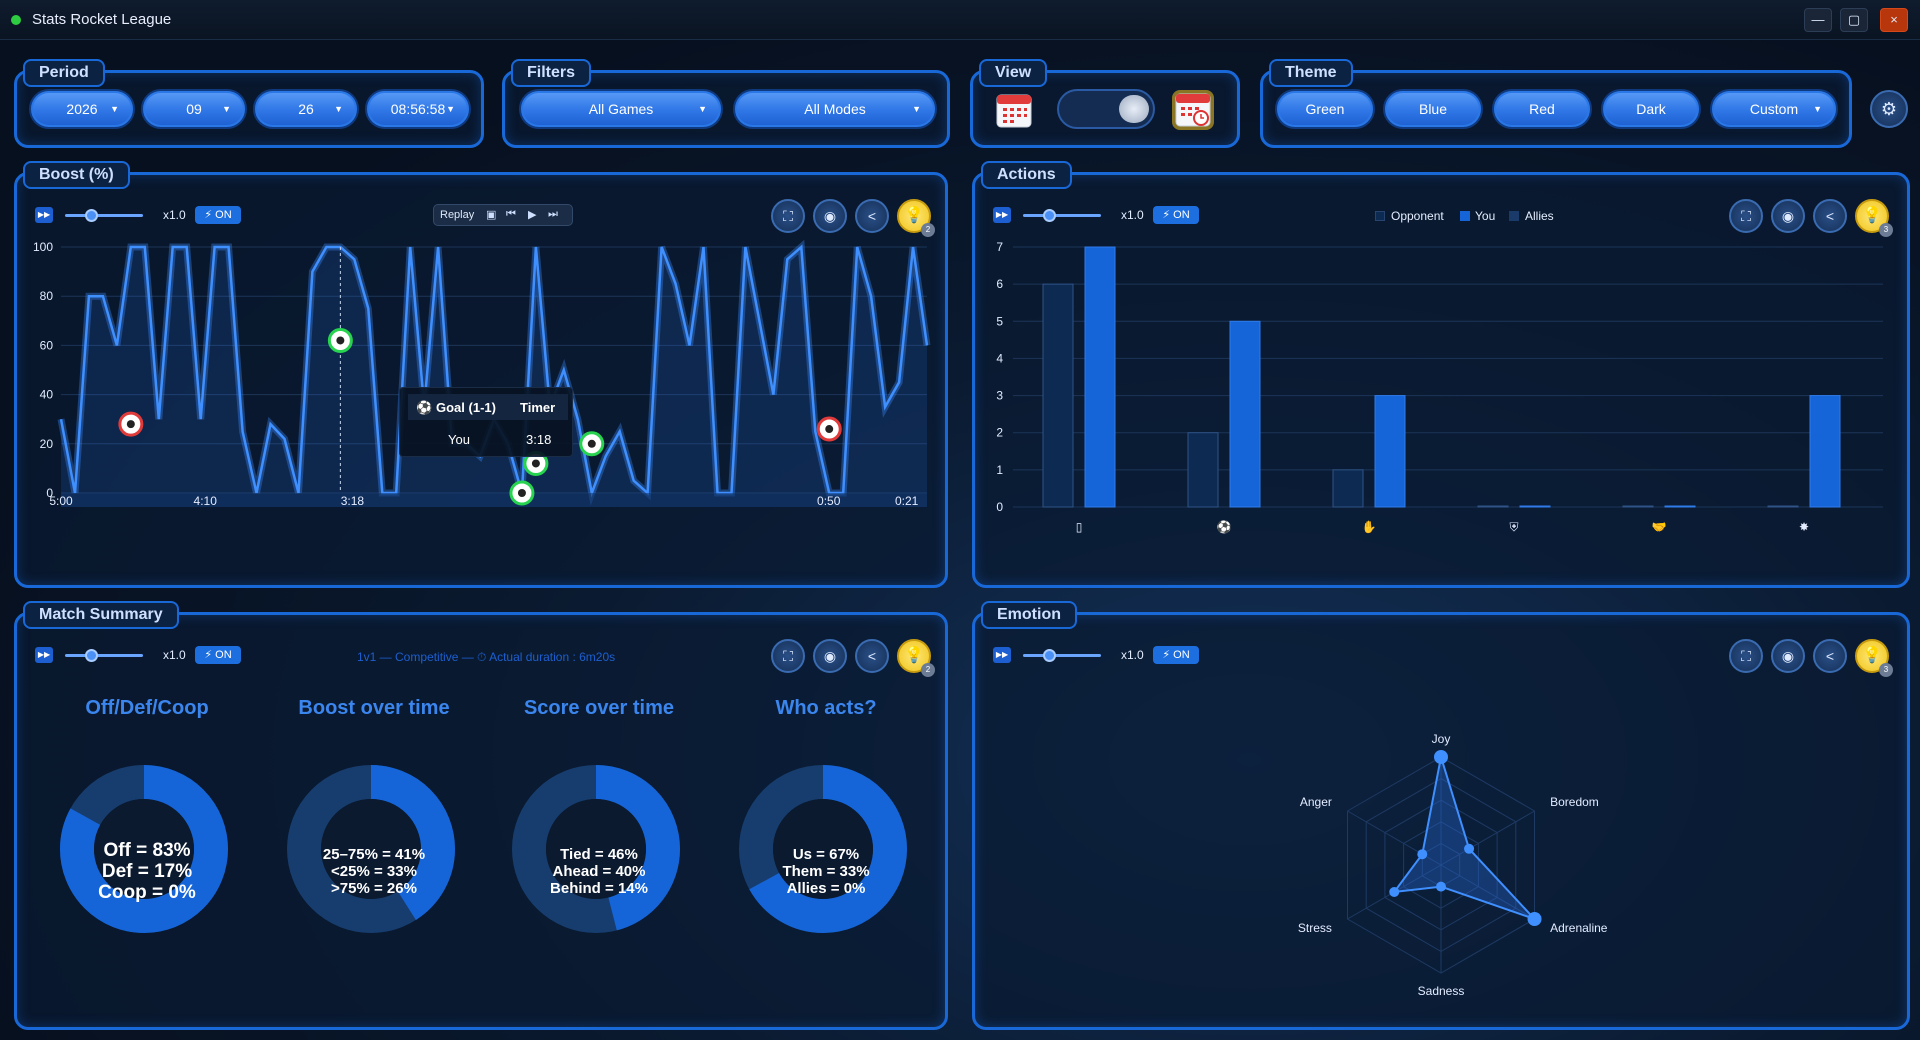  What do you see at coordinates (999, 396) in the screenshot?
I see `y-tick-label: 3` at bounding box center [999, 396].